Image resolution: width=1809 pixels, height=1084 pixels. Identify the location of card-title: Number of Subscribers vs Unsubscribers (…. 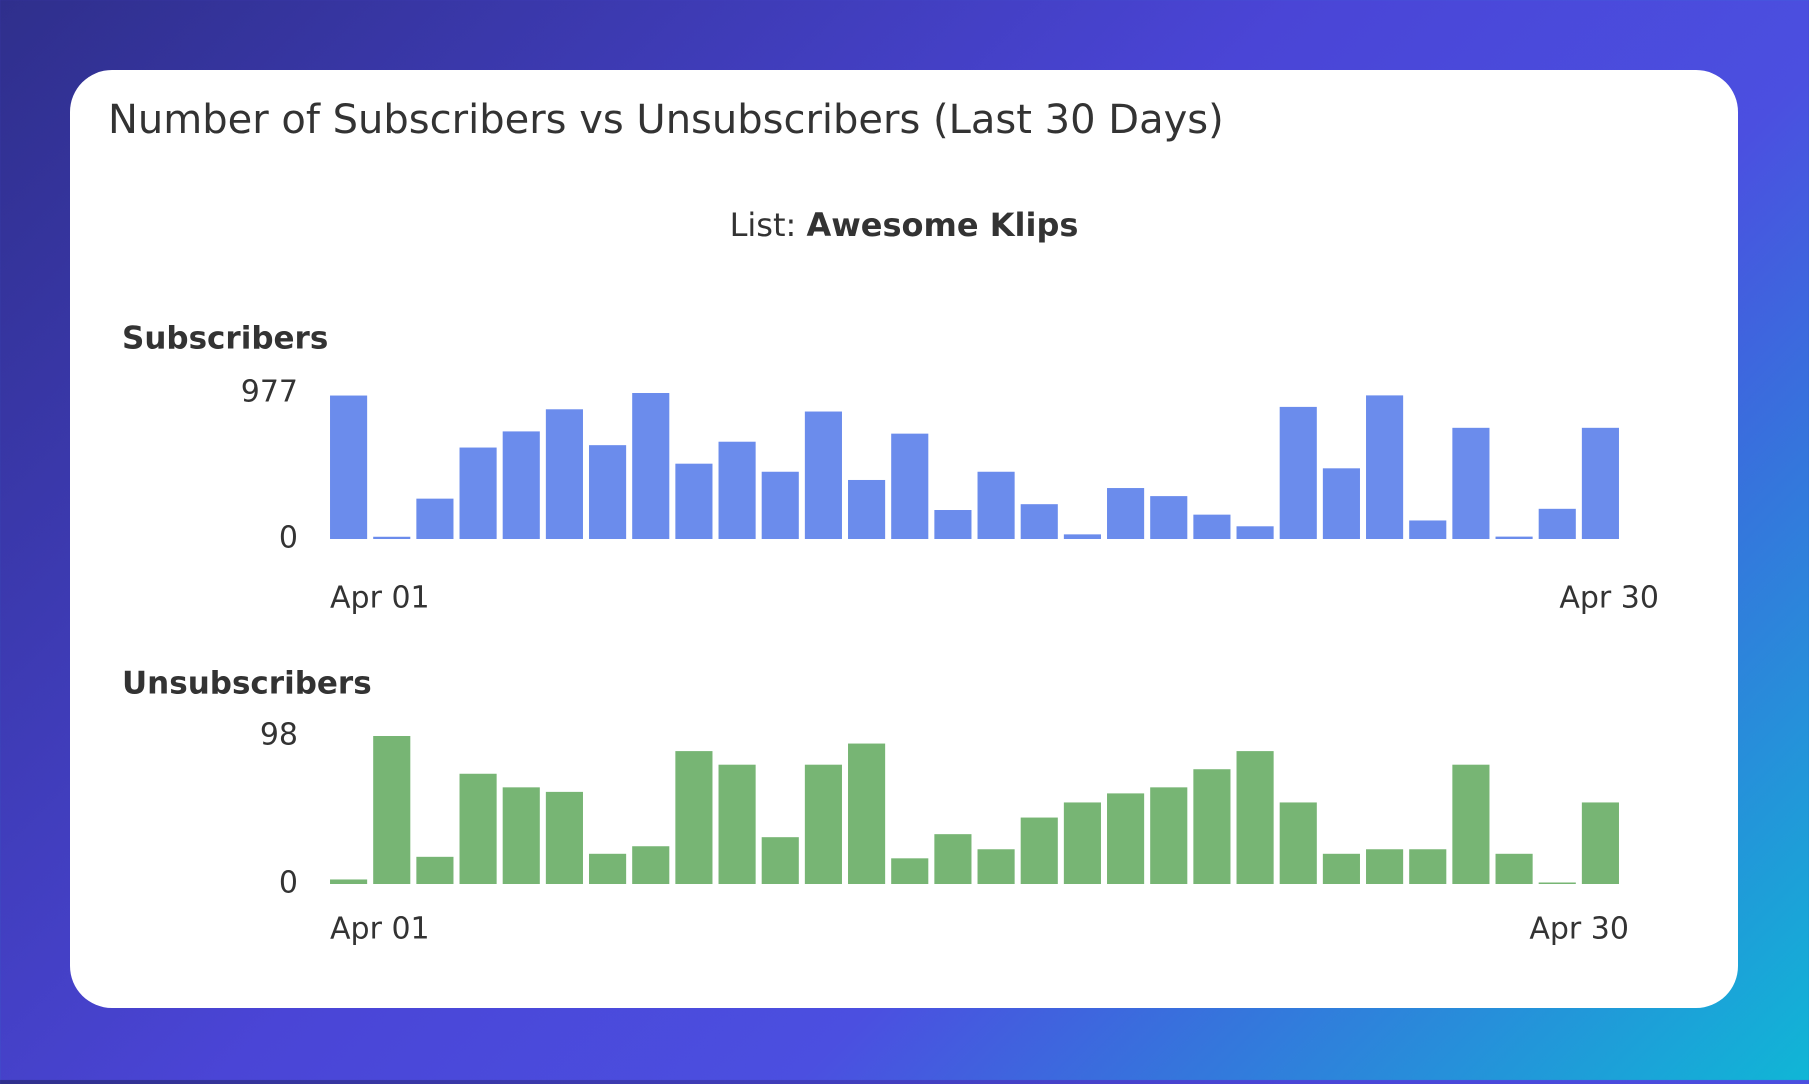
(666, 120).